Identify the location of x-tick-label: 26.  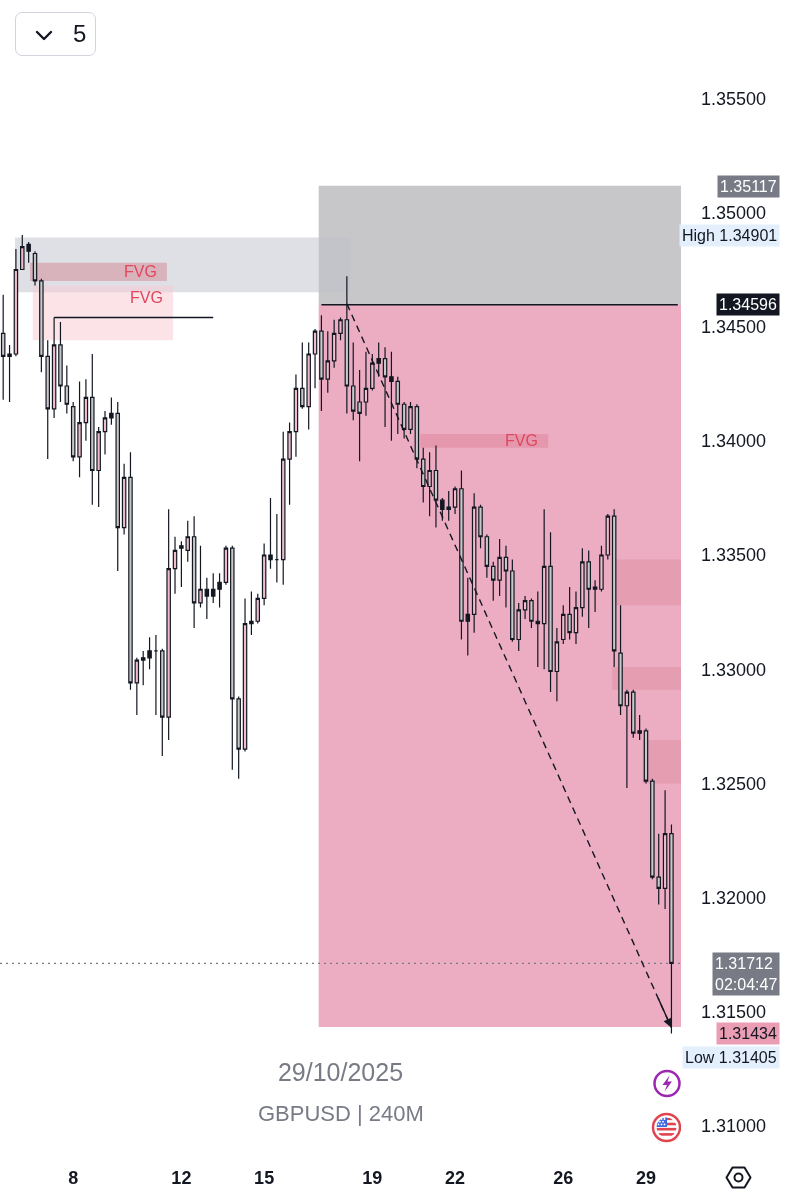
(563, 1178).